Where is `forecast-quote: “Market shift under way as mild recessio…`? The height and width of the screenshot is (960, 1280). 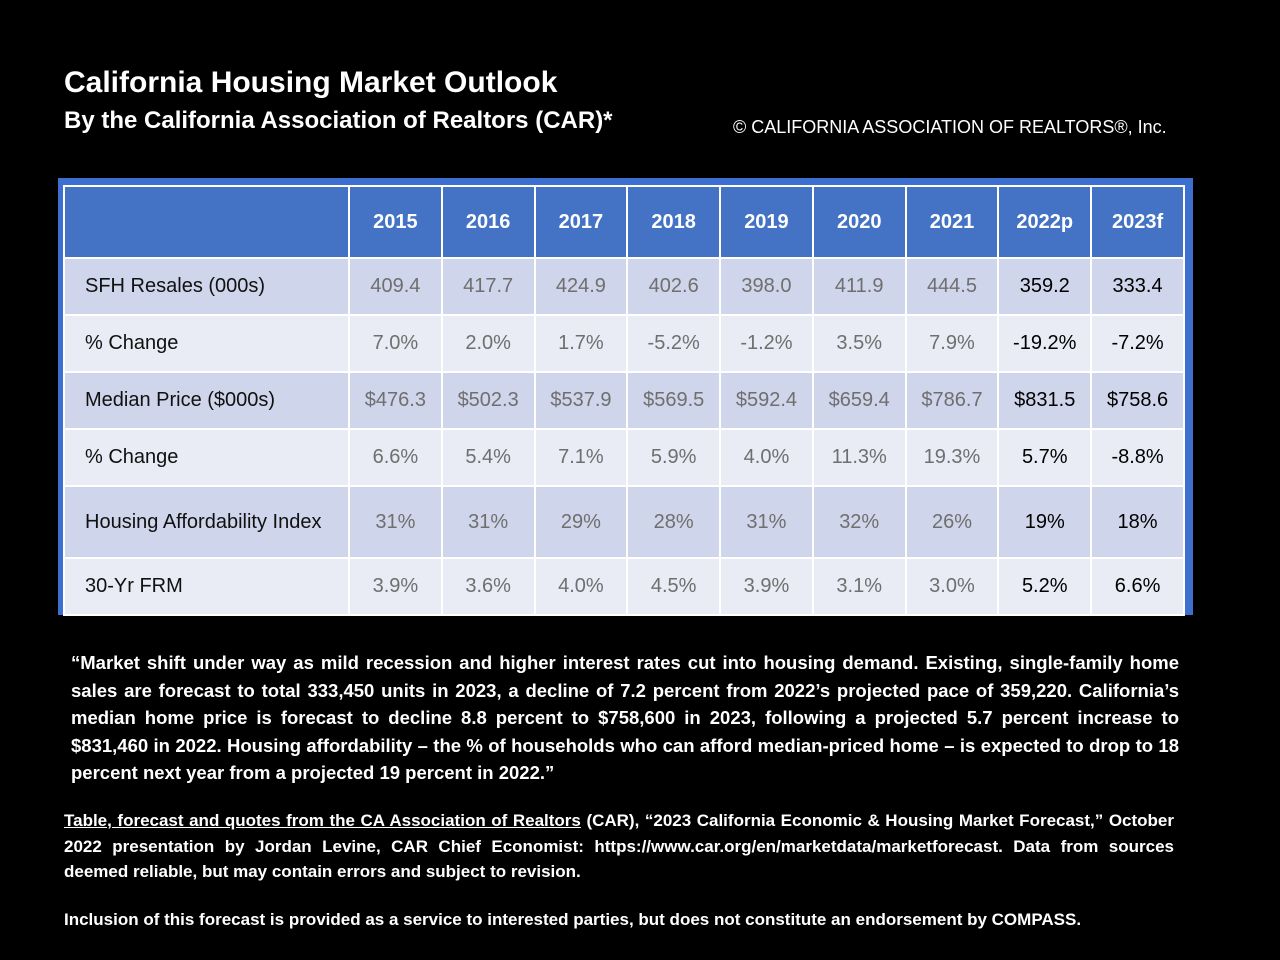 forecast-quote: “Market shift under way as mild recessio… is located at coordinates (625, 717).